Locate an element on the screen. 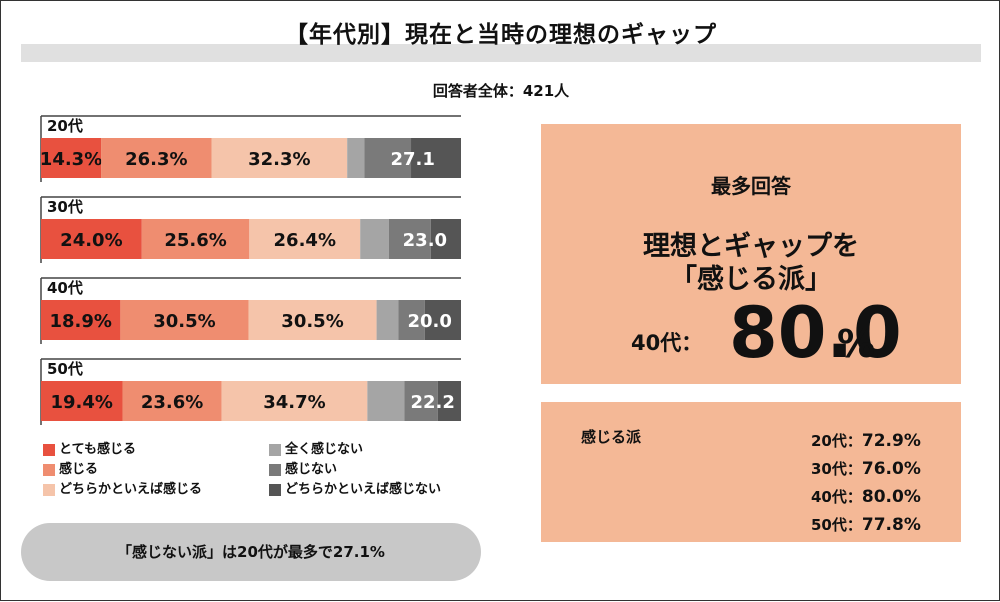 The width and height of the screenshot is (1000, 602). summary-age: 30代： is located at coordinates (836, 469).